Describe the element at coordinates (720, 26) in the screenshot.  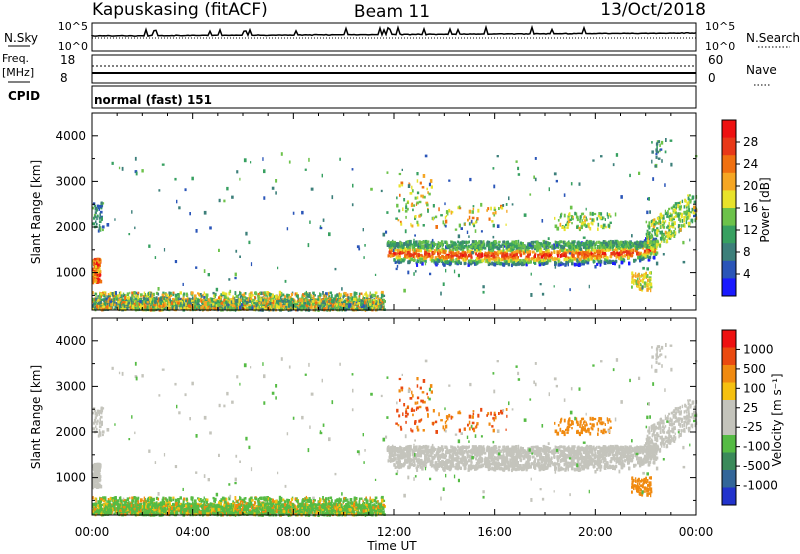
I see `noise-tick-right-top: 10^5` at that location.